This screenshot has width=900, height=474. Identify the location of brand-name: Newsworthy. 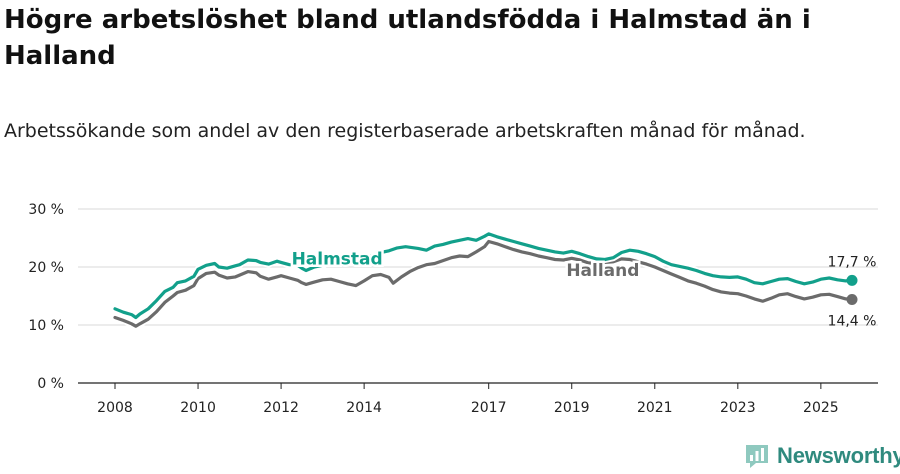
(838, 455).